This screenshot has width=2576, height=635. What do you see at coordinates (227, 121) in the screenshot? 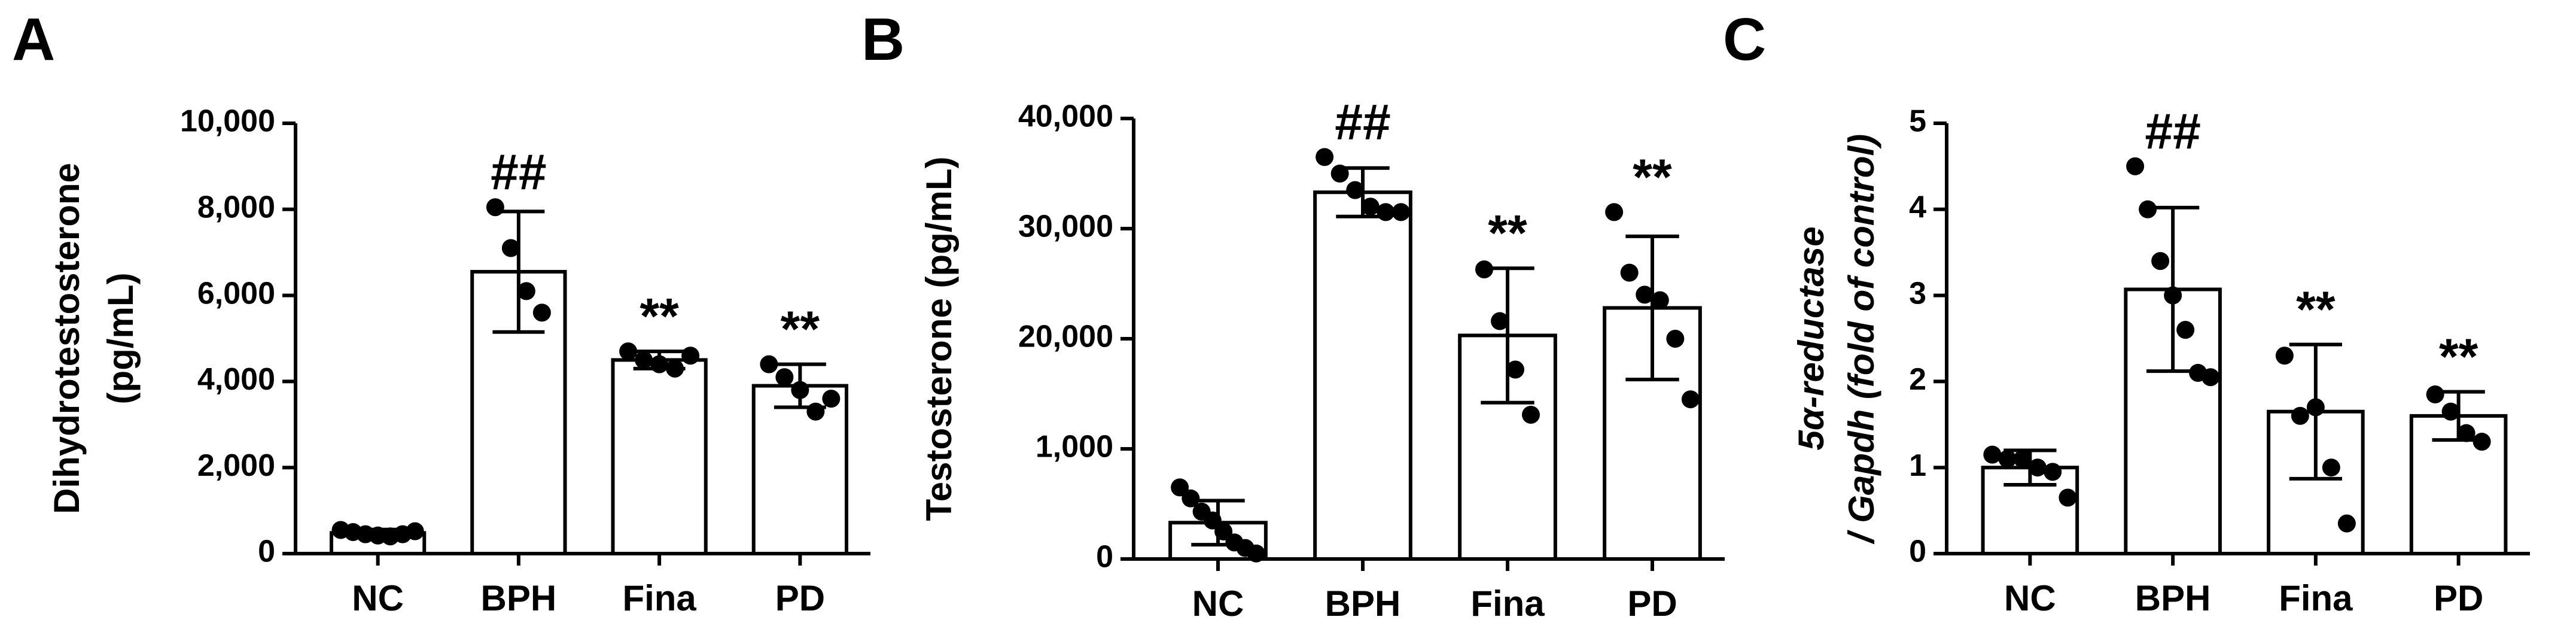
I see `y-tick-label: 10,000` at bounding box center [227, 121].